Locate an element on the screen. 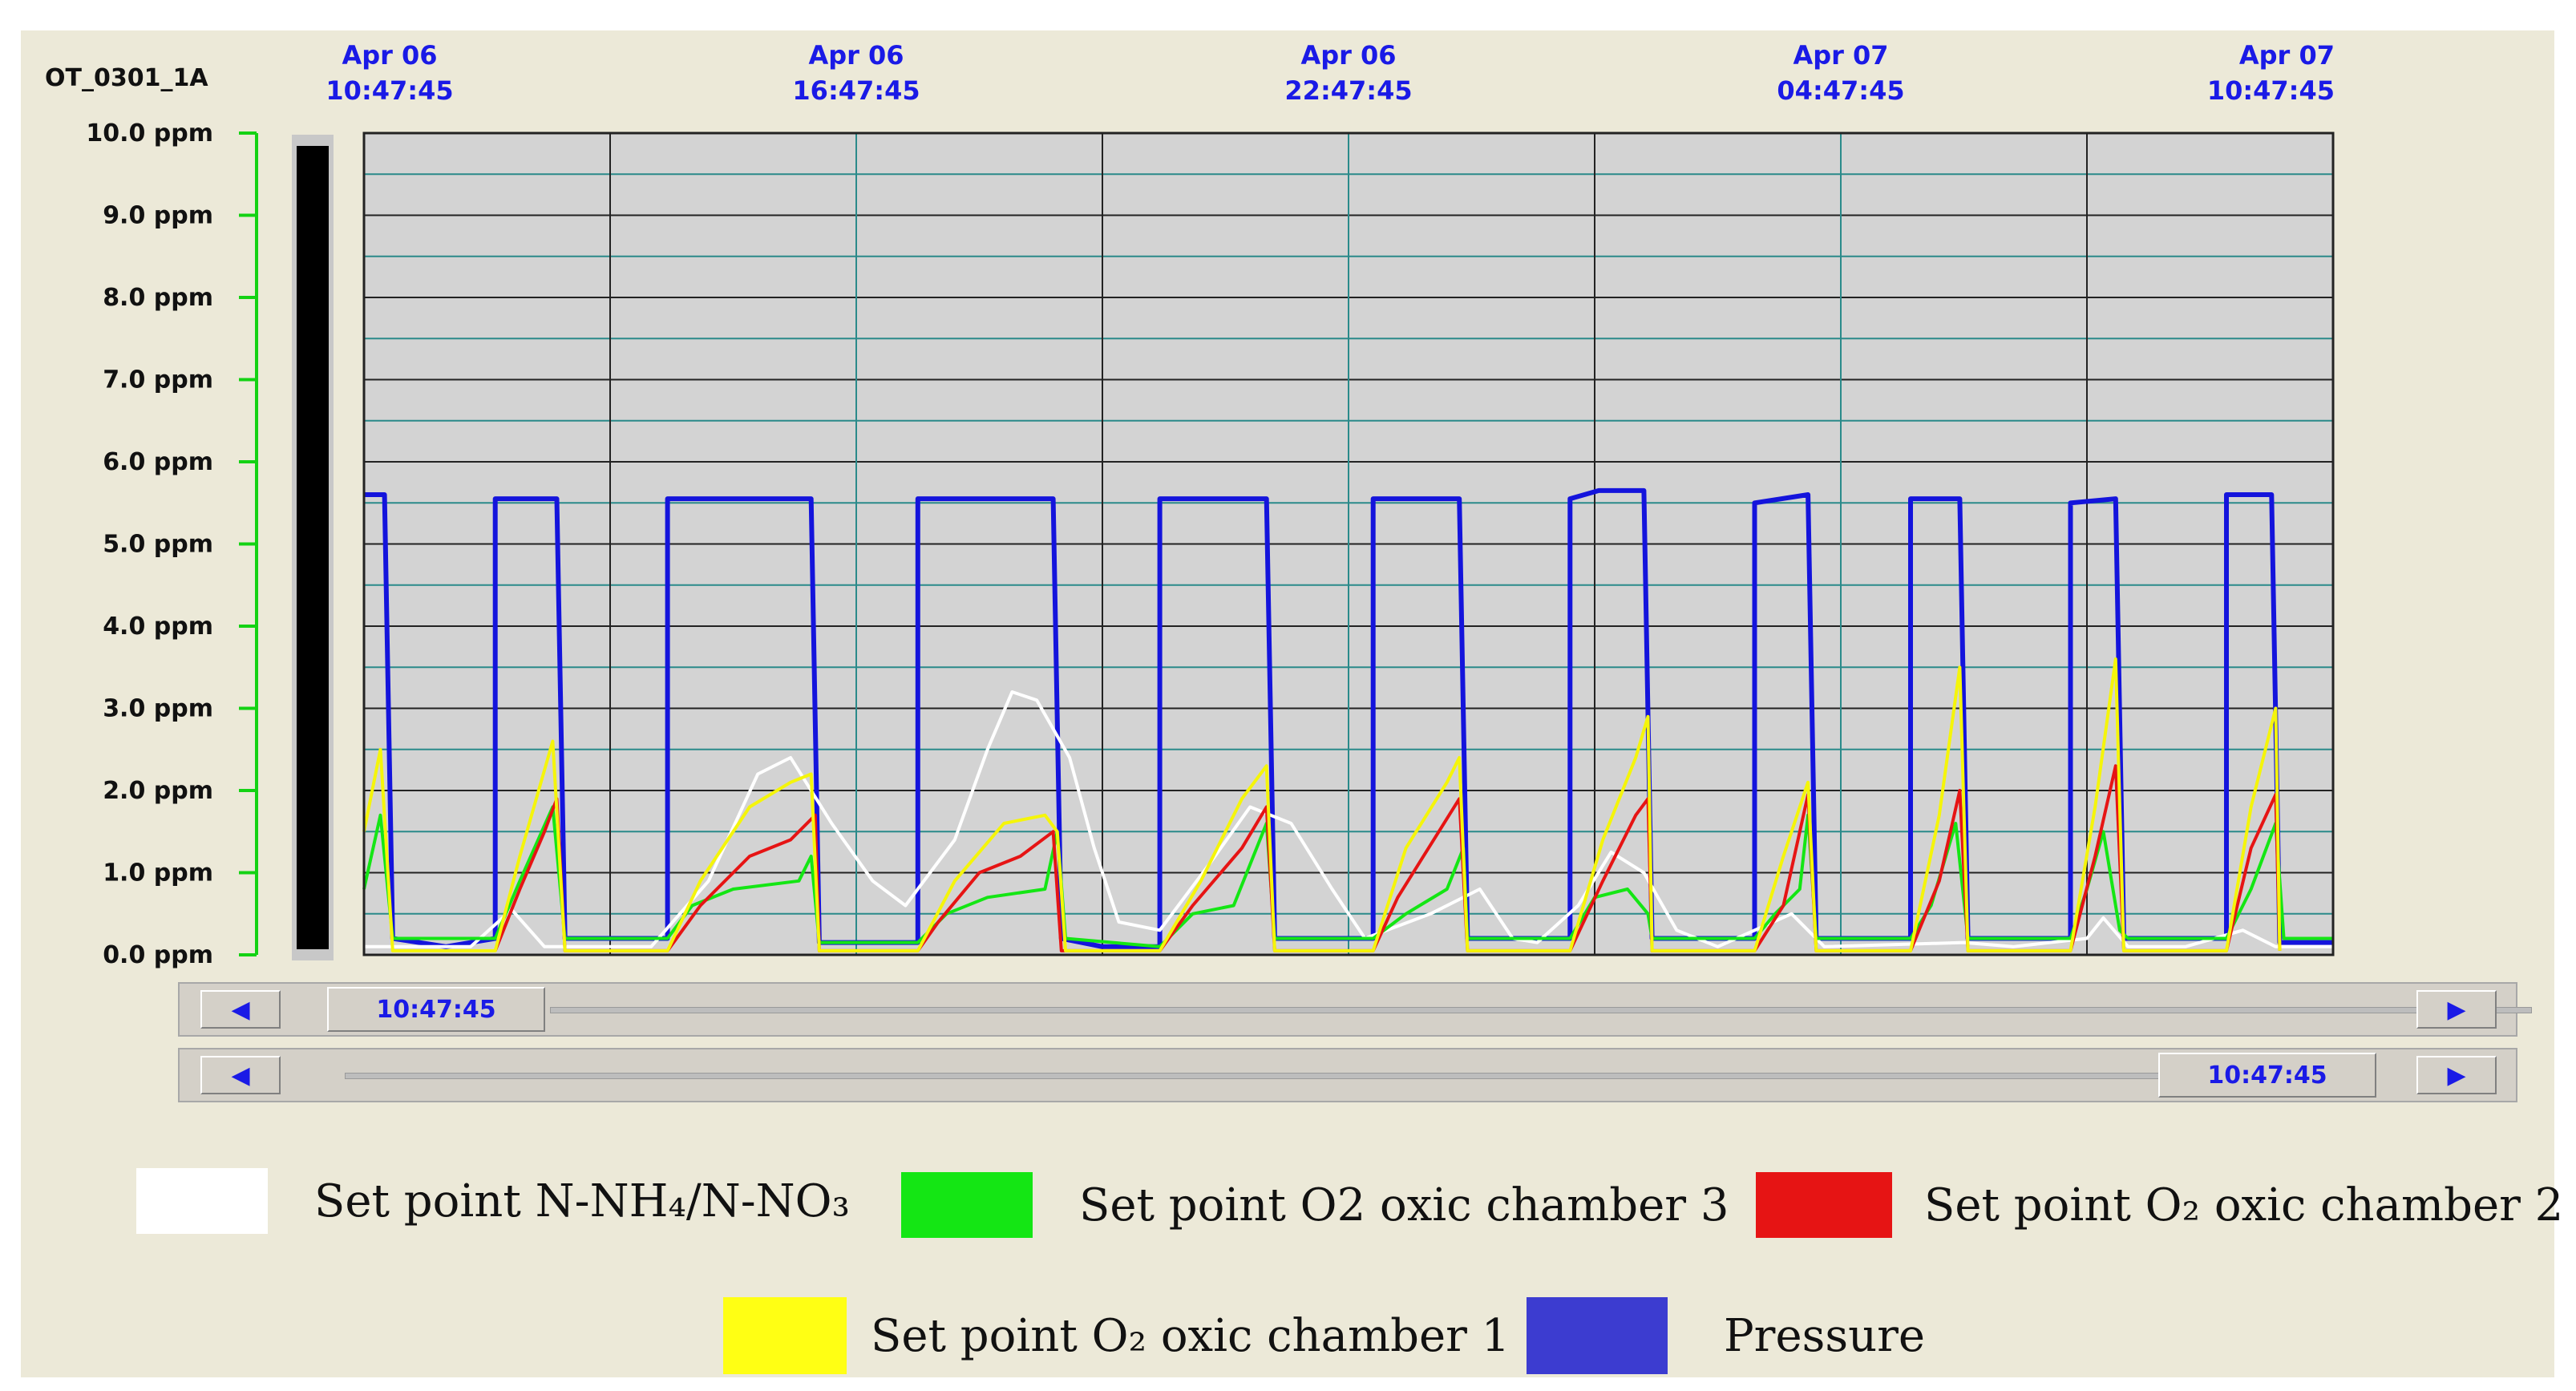 This screenshot has width=2576, height=1391. legend-item-o2-chamber-1: Set point O₂ oxic chamber 1 is located at coordinates (1116, 1335).